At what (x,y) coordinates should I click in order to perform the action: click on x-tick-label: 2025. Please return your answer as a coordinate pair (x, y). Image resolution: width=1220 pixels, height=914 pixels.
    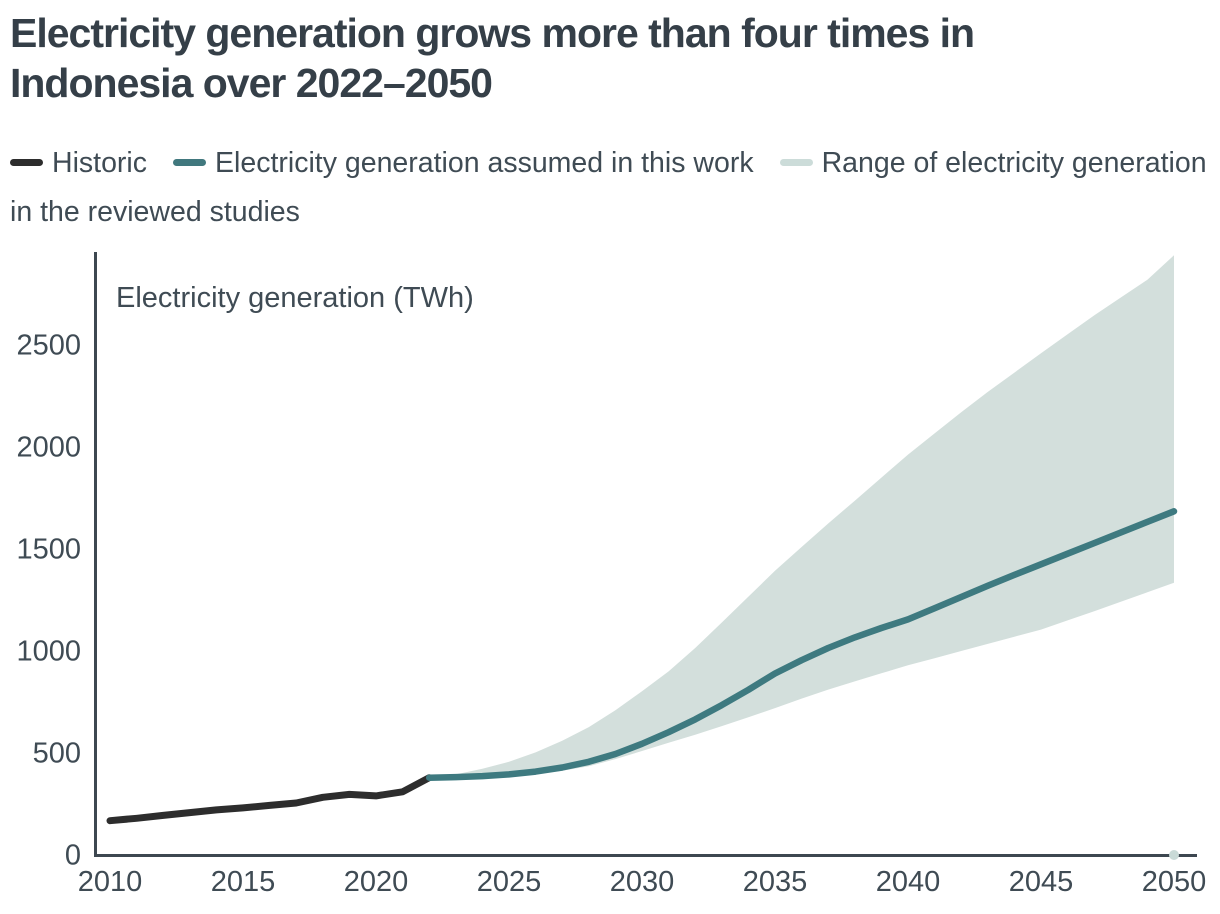
    Looking at the image, I should click on (509, 882).